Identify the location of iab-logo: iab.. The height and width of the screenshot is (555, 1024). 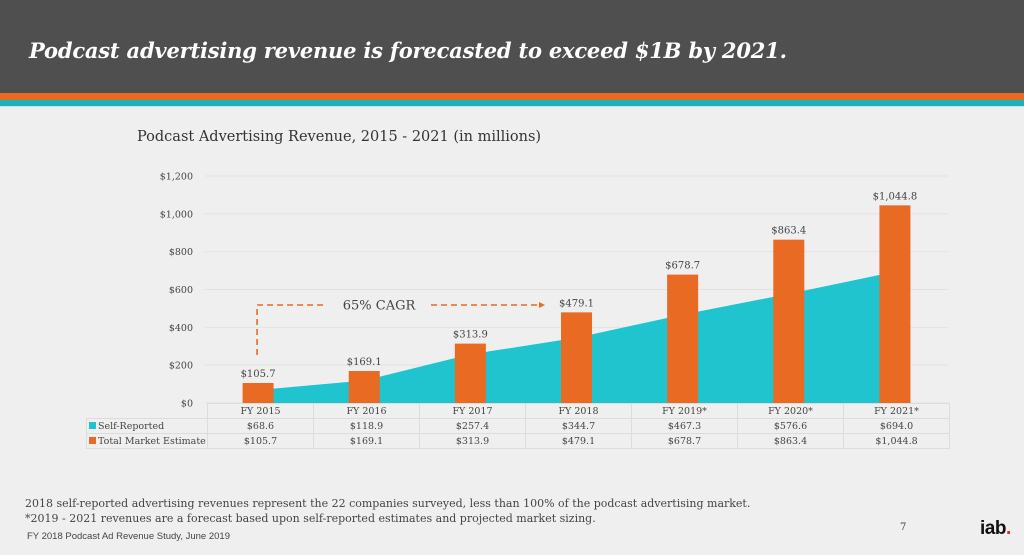
(995, 529).